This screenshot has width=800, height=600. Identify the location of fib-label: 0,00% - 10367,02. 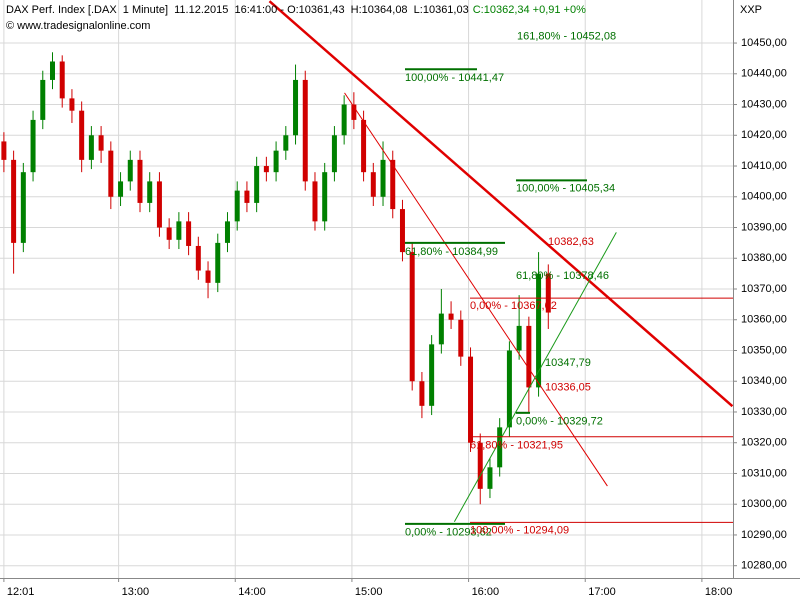
(513, 306).